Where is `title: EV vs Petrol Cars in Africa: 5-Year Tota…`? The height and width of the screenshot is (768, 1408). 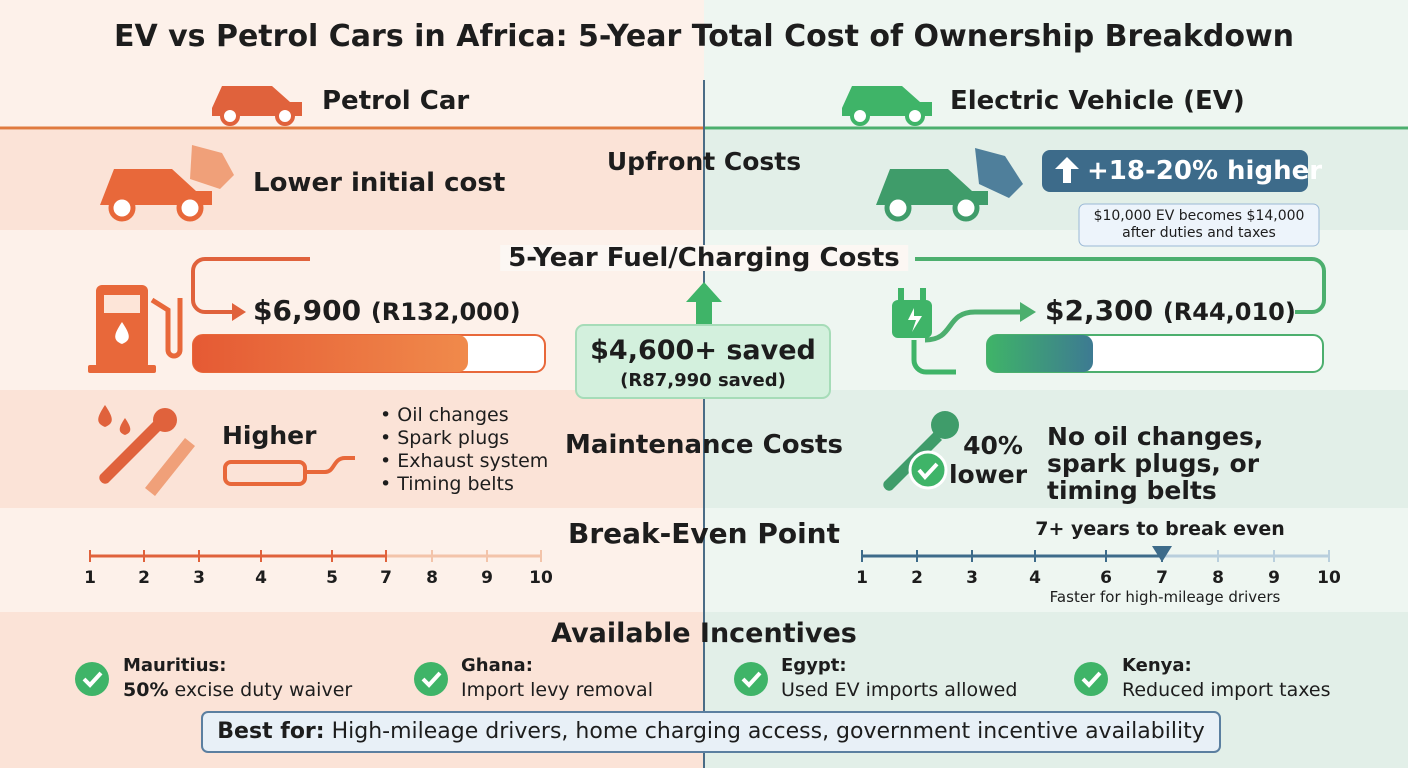 title: EV vs Petrol Cars in Africa: 5-Year Tota… is located at coordinates (704, 36).